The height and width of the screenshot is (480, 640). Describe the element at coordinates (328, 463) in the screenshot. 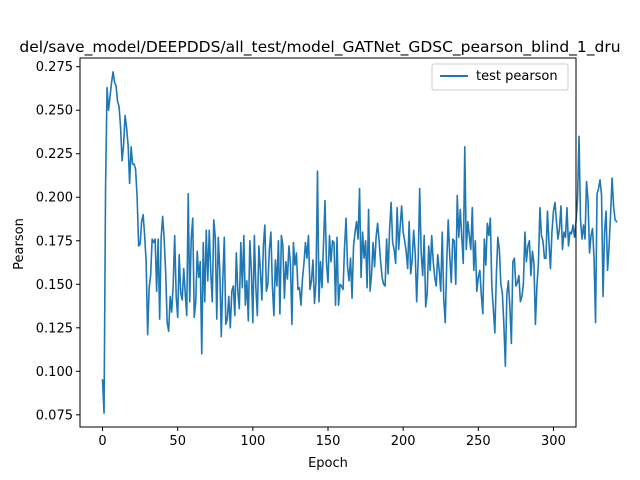

I see `x-axis-label: Epoch` at that location.